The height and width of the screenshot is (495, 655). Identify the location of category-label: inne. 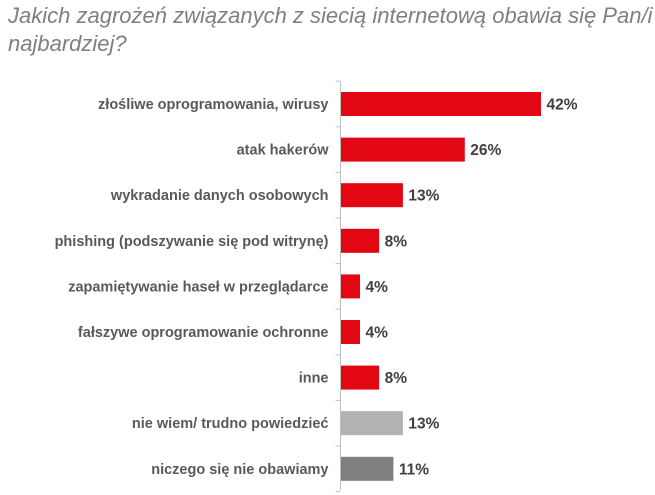
(314, 379).